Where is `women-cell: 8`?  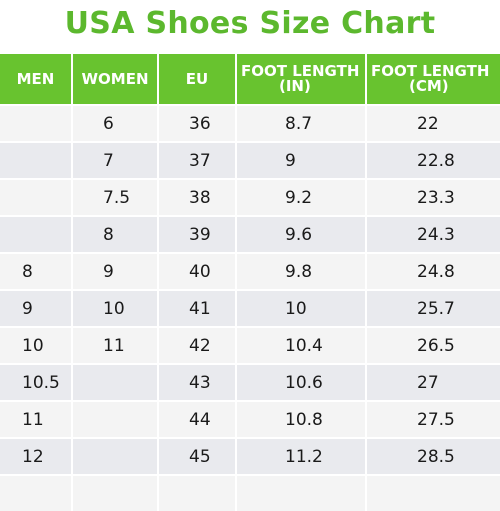
women-cell: 8 is located at coordinates (115, 234).